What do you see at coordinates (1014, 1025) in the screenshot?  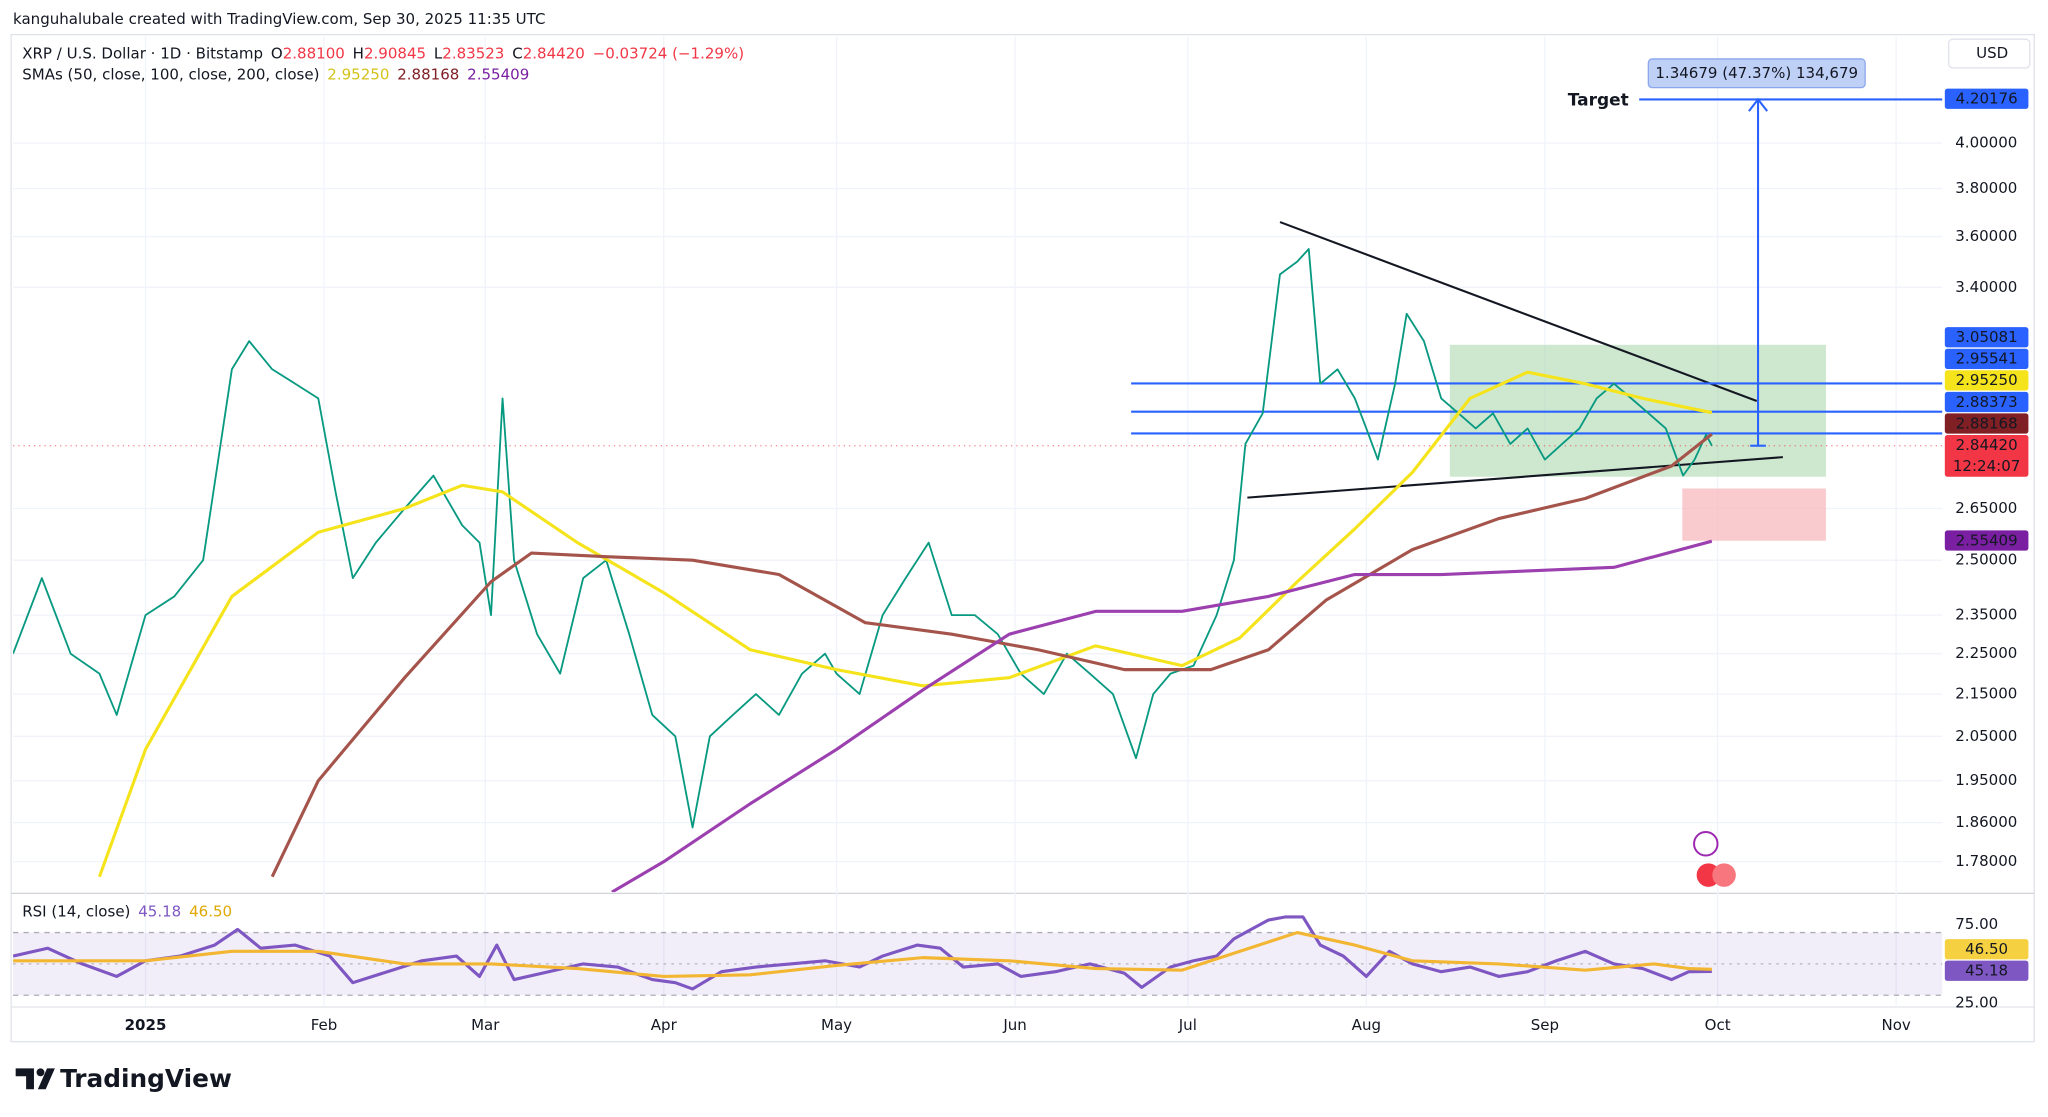 I see `x-tick-label: Jun` at bounding box center [1014, 1025].